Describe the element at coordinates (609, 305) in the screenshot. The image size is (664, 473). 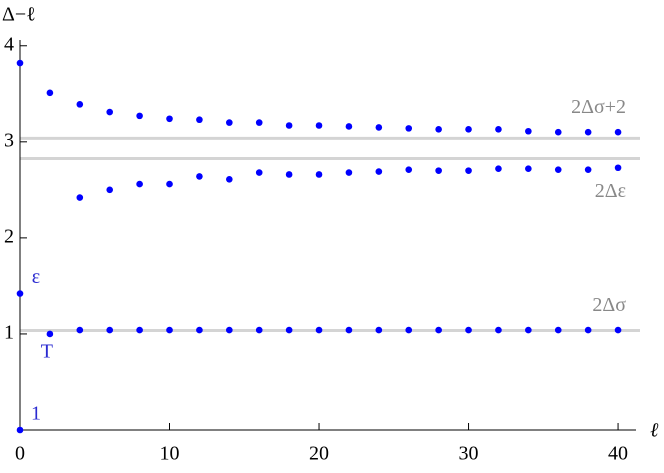
I see `reference-label: 2Δσ` at that location.